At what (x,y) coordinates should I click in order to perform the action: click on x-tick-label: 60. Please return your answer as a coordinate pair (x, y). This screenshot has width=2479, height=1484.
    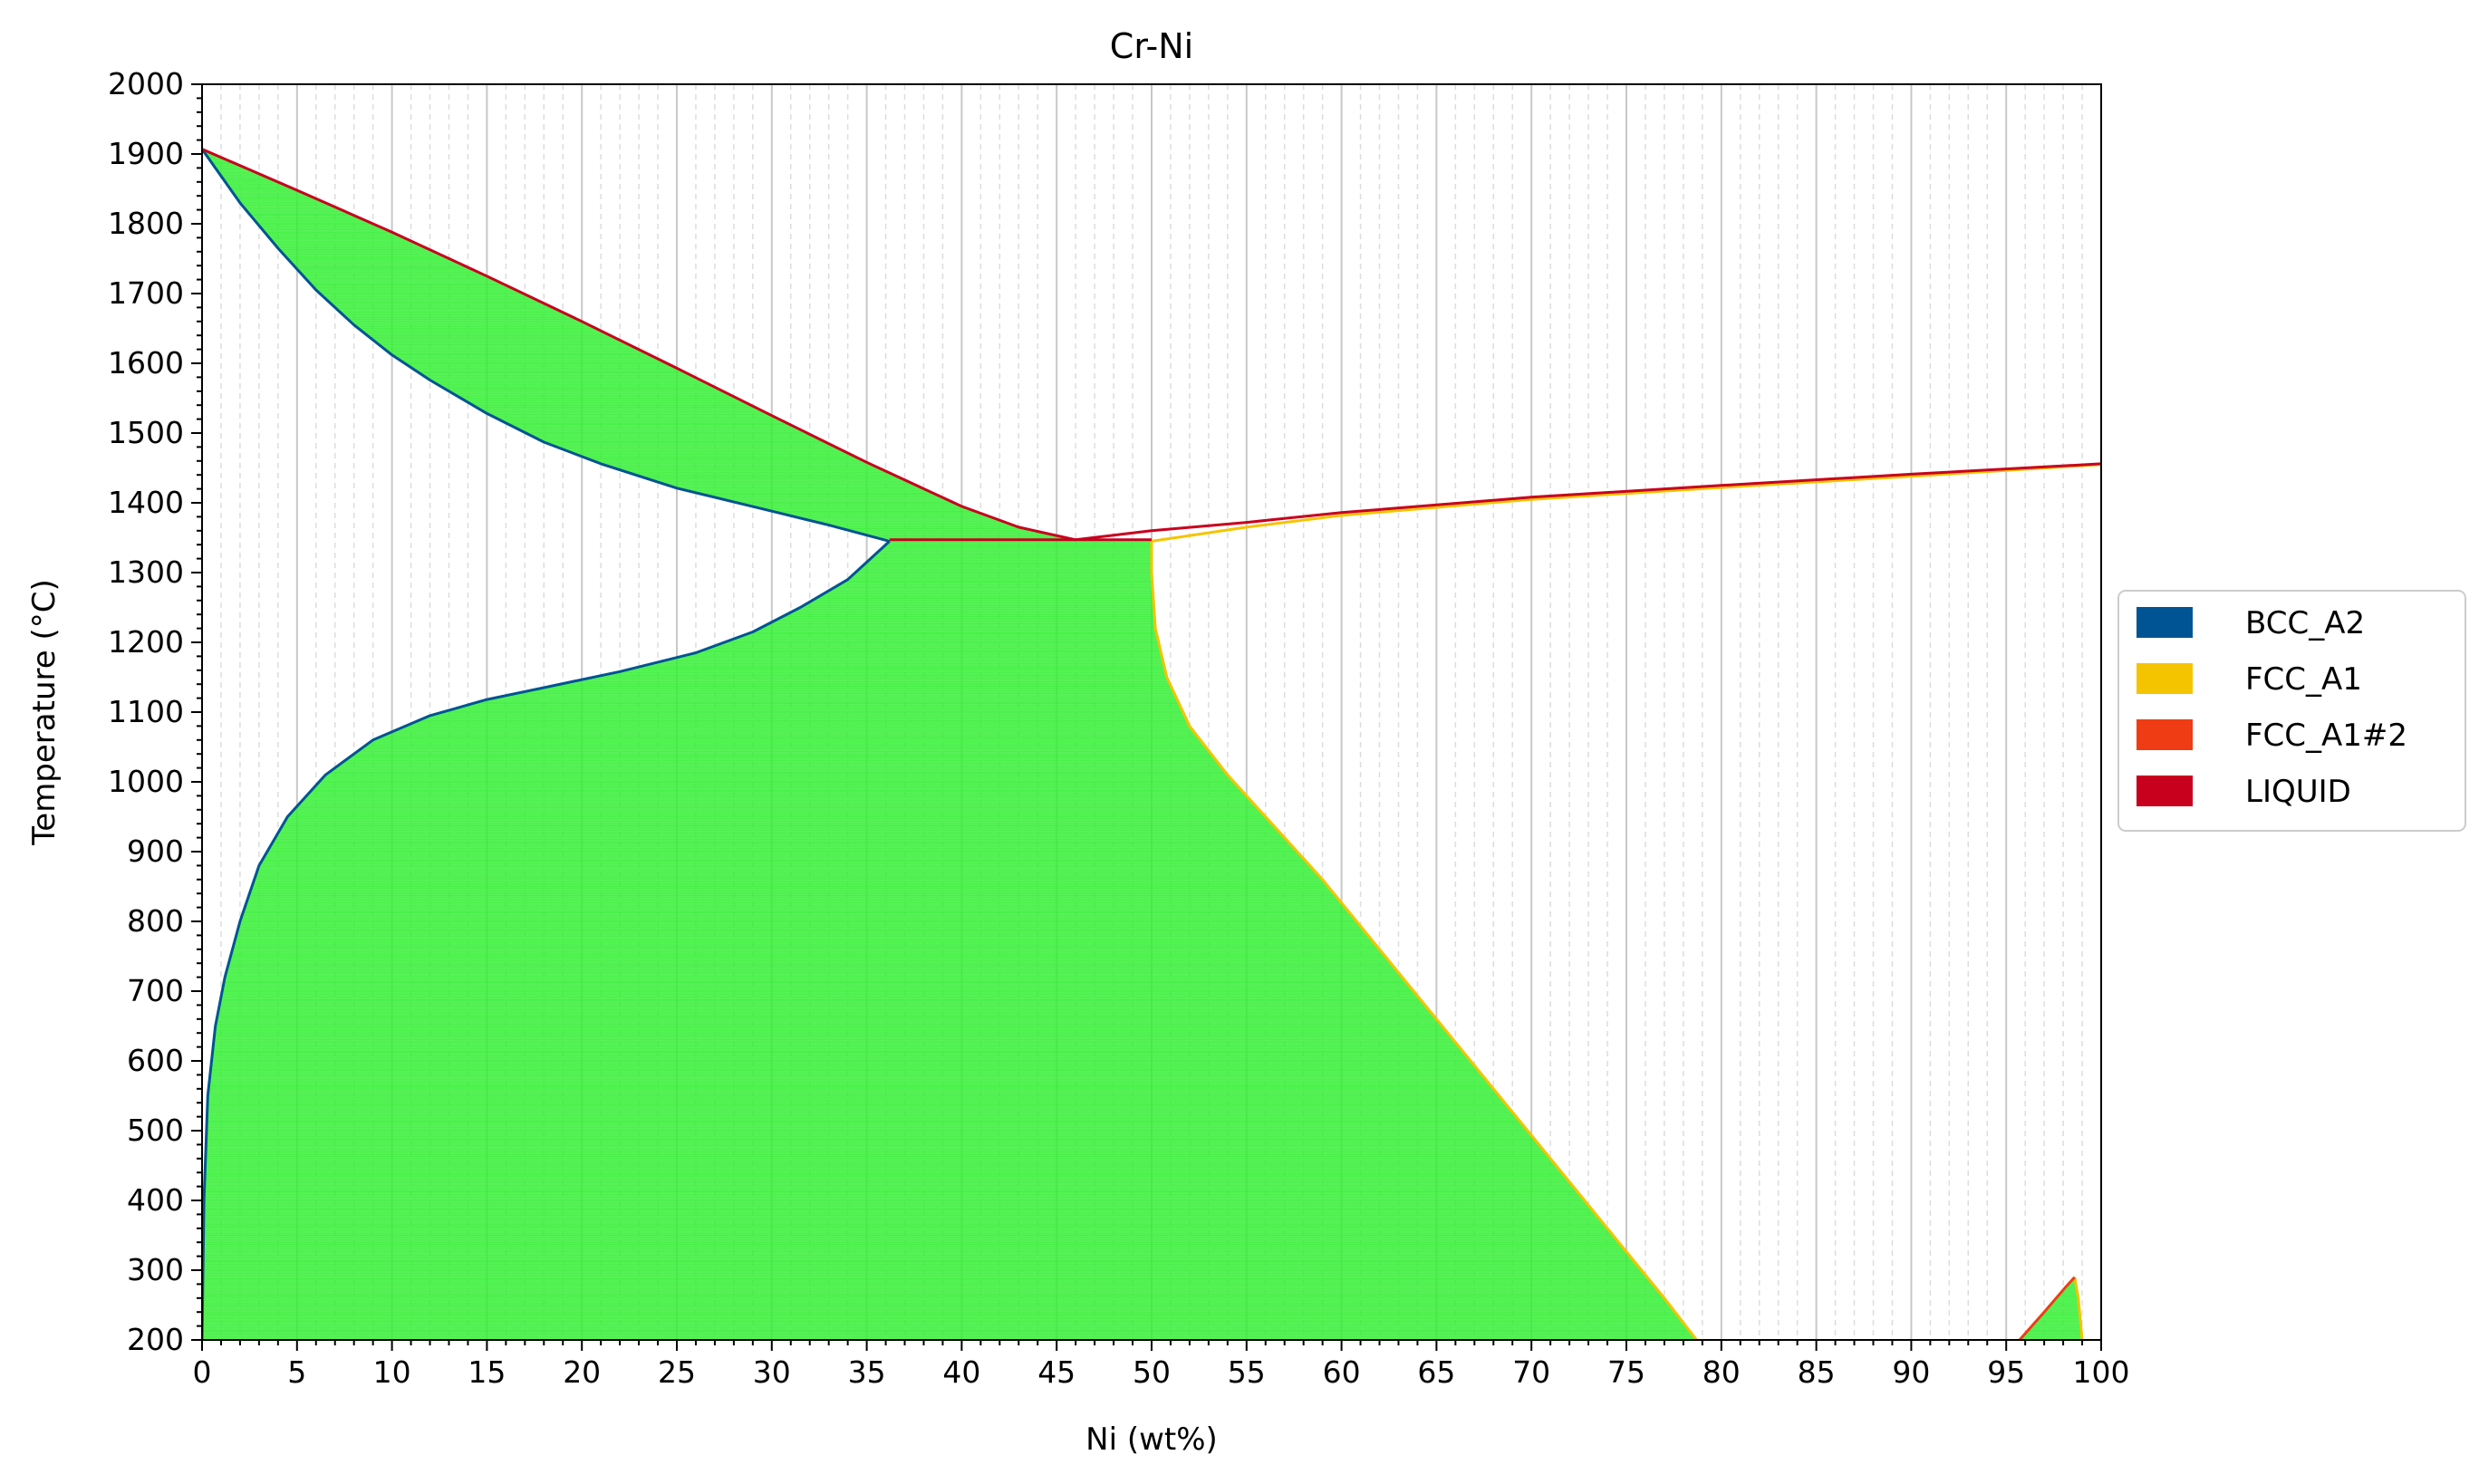
    Looking at the image, I should click on (1342, 1372).